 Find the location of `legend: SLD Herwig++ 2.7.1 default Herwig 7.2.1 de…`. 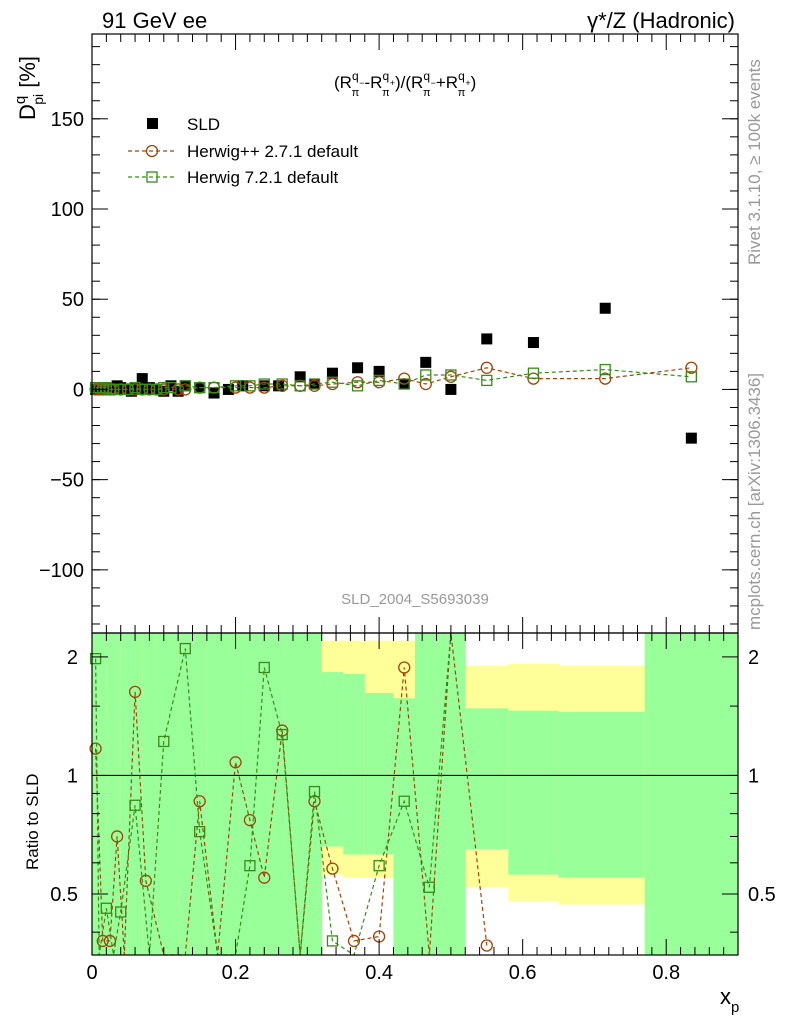

legend: SLD Herwig++ 2.7.1 default Herwig 7.2.1 de… is located at coordinates (243, 151).